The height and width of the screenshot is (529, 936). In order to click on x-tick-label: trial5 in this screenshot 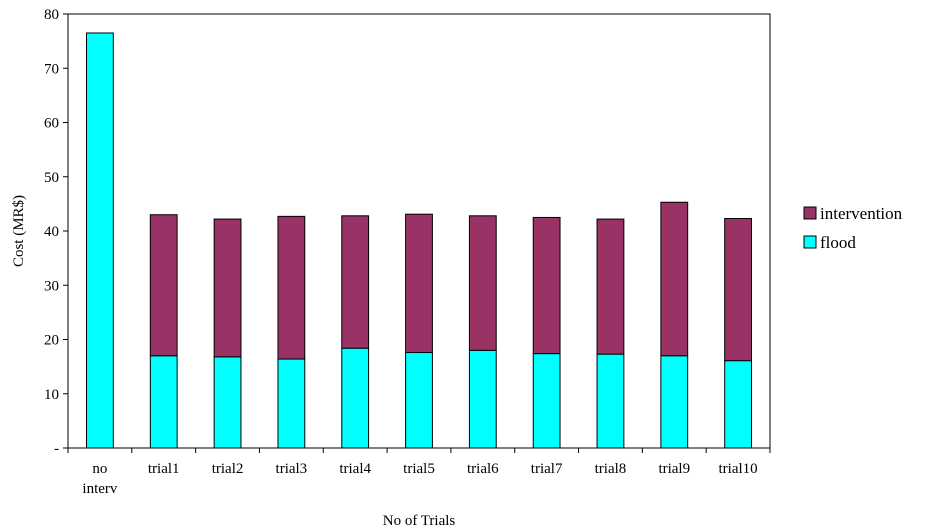, I will do `click(419, 469)`.